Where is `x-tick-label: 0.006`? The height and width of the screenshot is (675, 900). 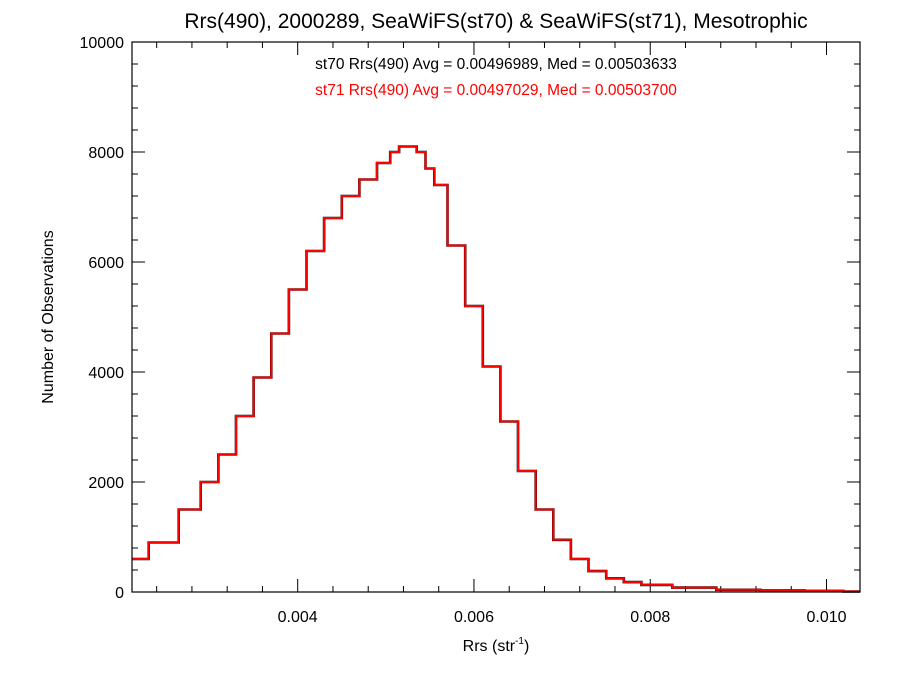
x-tick-label: 0.006 is located at coordinates (474, 617).